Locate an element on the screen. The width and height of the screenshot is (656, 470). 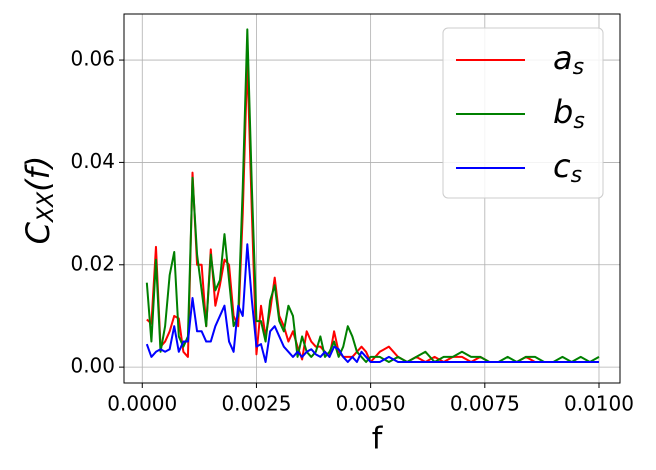
legend-label: as is located at coordinates (568, 59).